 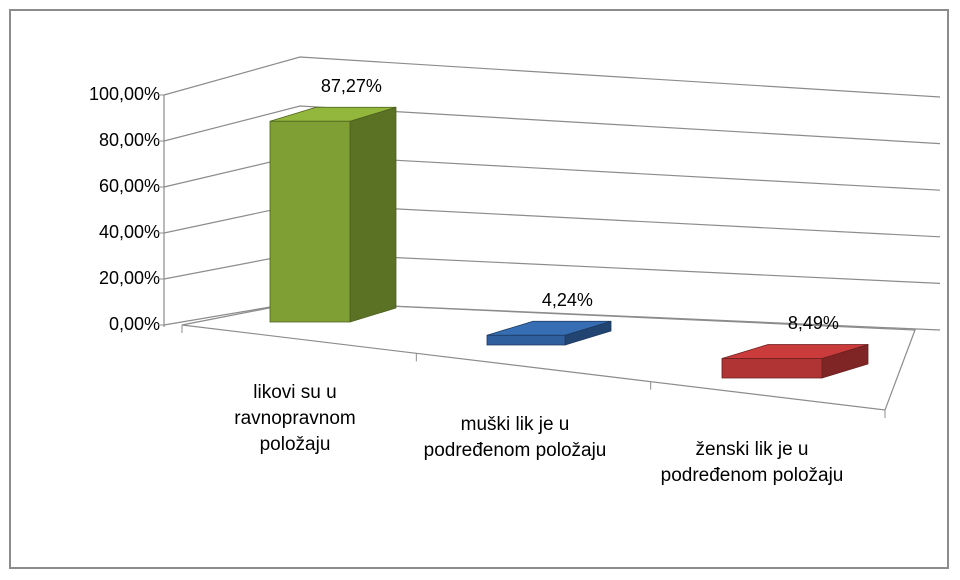 What do you see at coordinates (567, 300) in the screenshot?
I see `data-label: 4,24%` at bounding box center [567, 300].